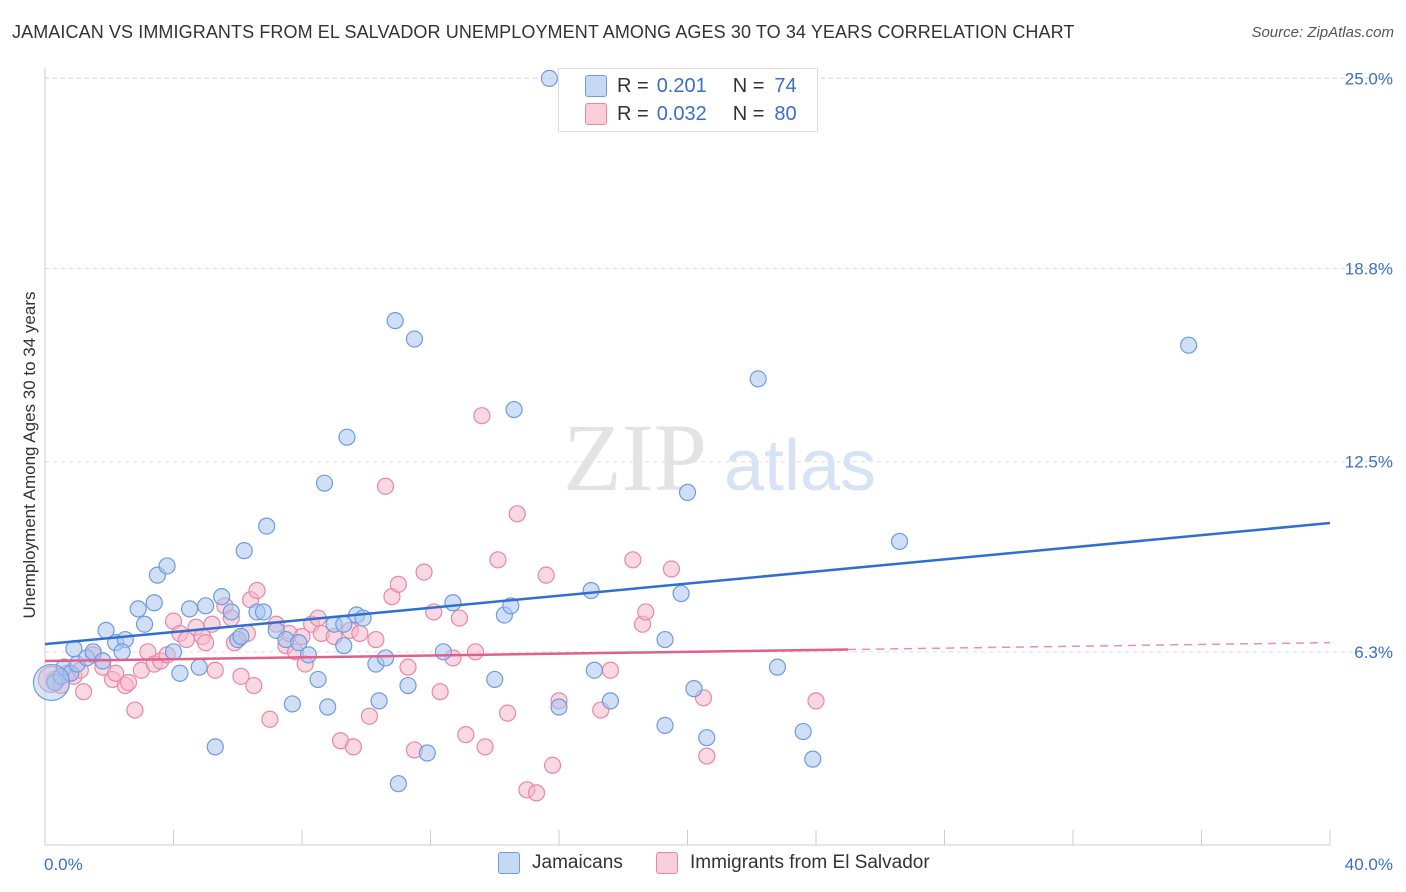 This screenshot has width=1406, height=892. Describe the element at coordinates (1369, 78) in the screenshot. I see `y-tick-label: 25.0%` at that location.